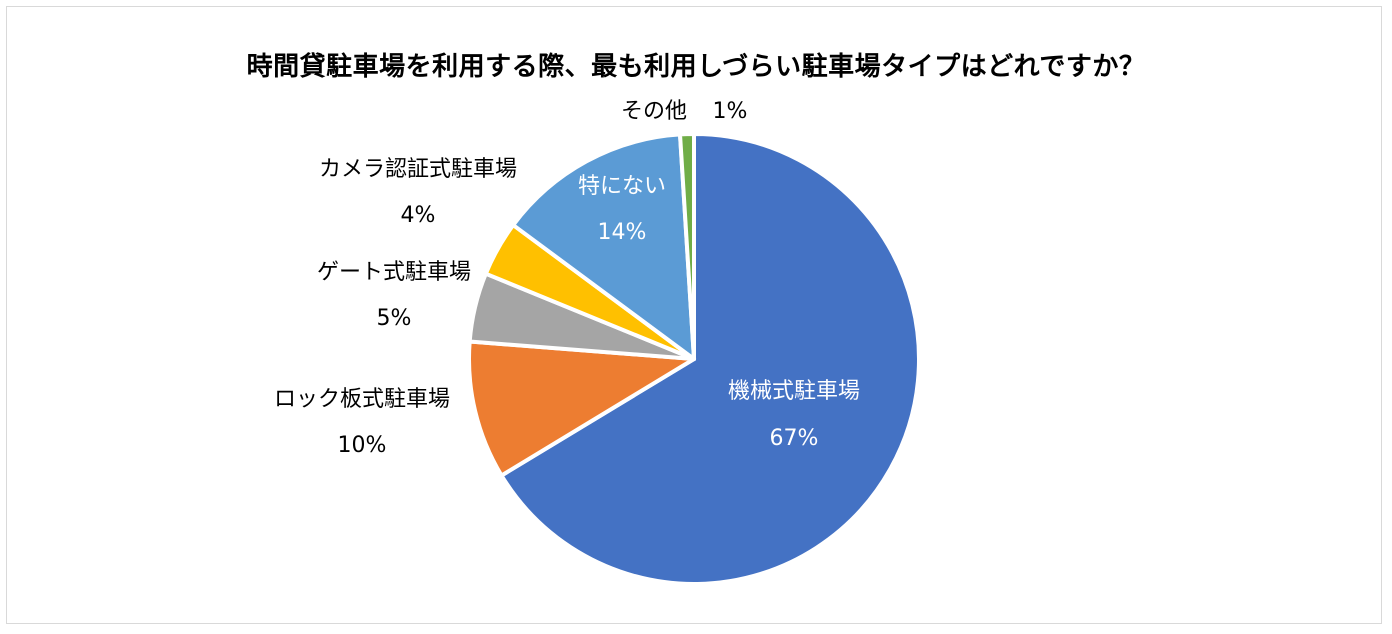  What do you see at coordinates (696, 67) in the screenshot?
I see `chart-title: 時間貸駐車場を利用する際、最も利用しづらい駐車場タイプはどれですか？` at bounding box center [696, 67].